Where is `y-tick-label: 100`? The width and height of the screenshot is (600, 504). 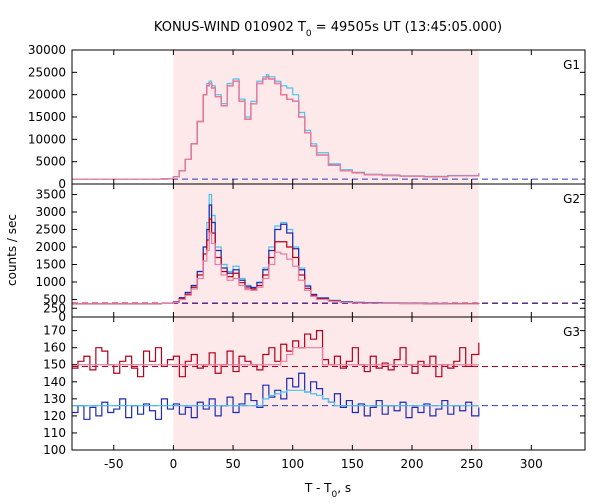 y-tick-label: 100 is located at coordinates (54, 450).